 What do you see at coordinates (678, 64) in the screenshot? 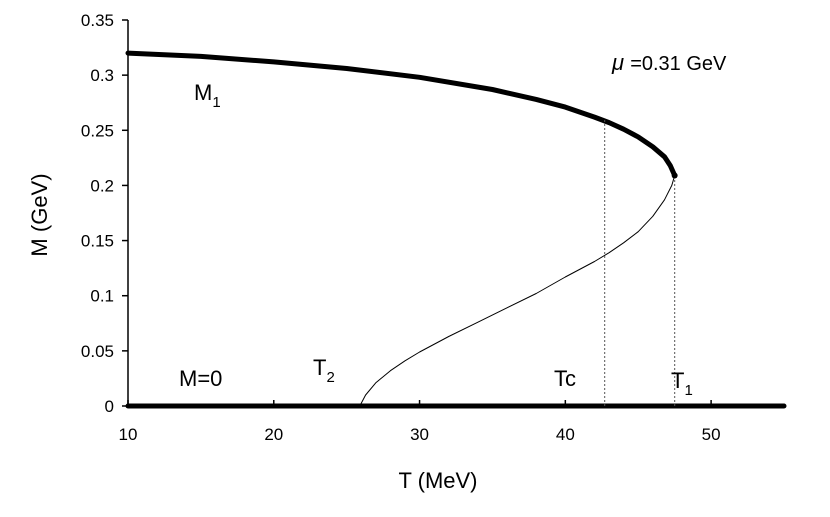
I see `mu-value: =0.31 GeV` at bounding box center [678, 64].